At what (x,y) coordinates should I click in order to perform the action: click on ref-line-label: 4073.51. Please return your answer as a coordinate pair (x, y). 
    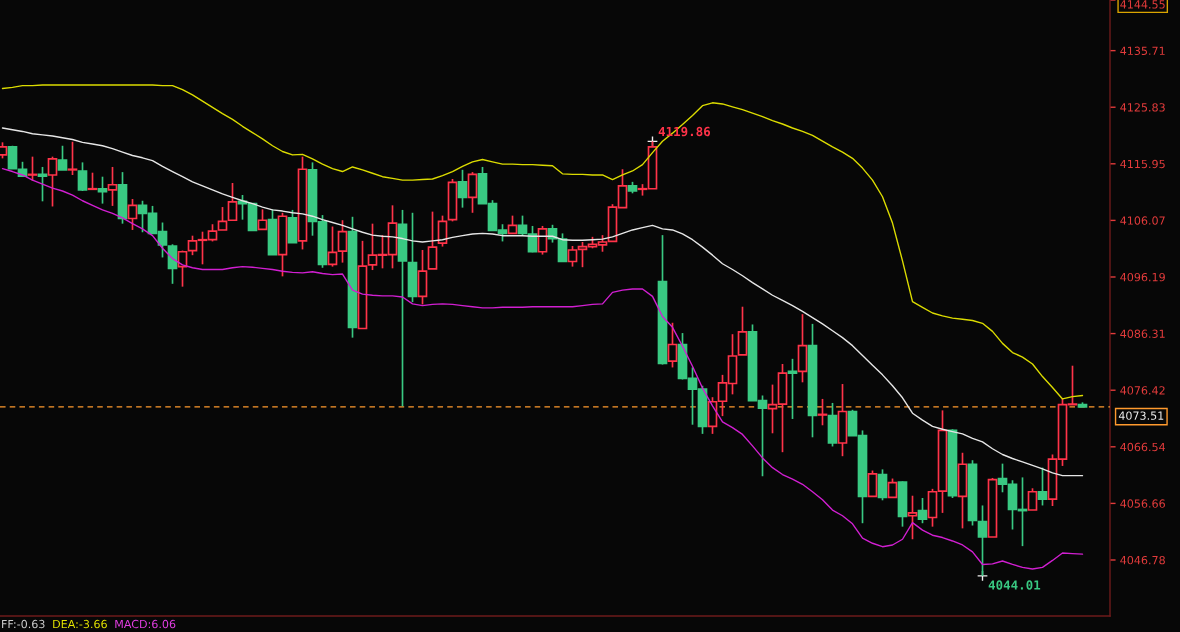
    Looking at the image, I should click on (1141, 415).